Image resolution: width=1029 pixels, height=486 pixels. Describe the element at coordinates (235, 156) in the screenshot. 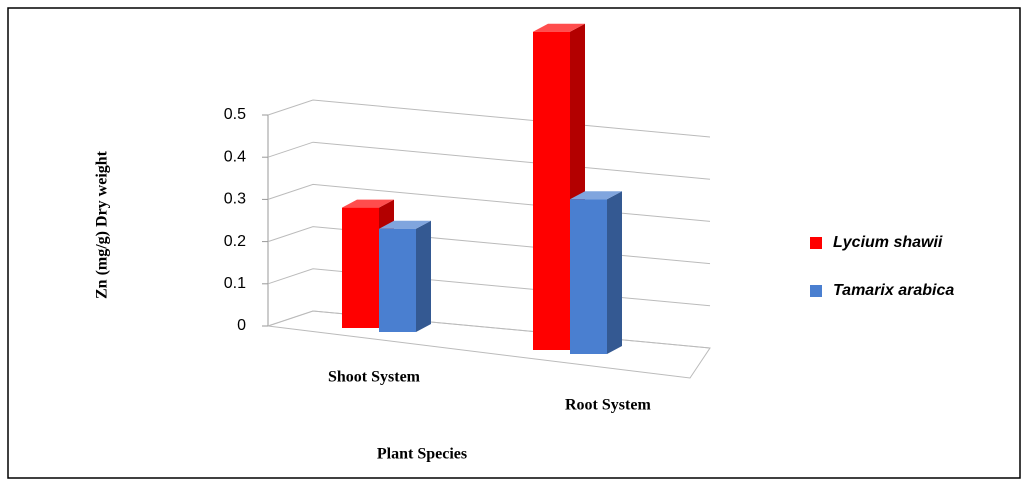

I see `y-tick-label: 0.4` at that location.